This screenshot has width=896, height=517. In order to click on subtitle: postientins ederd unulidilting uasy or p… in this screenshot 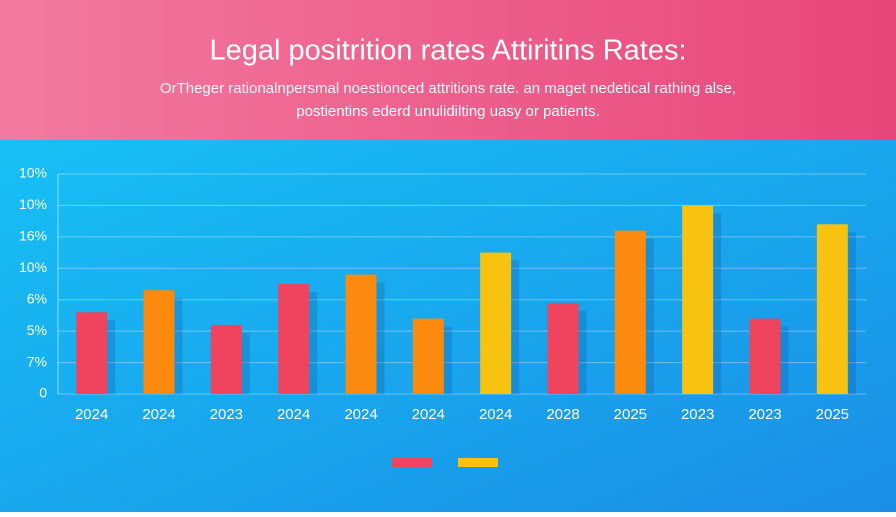, I will do `click(448, 111)`.